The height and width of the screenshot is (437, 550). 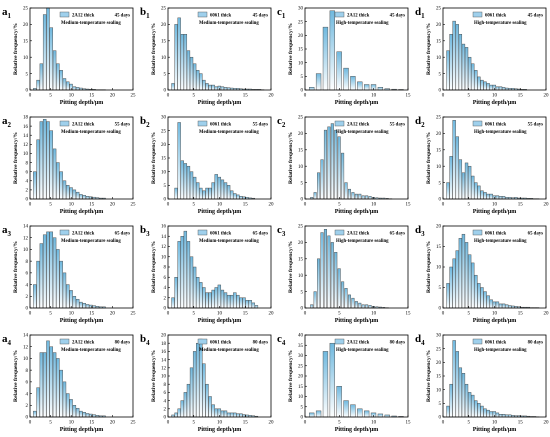 I want to click on legend-condition: High-temperature sealing, so click(x=362, y=132).